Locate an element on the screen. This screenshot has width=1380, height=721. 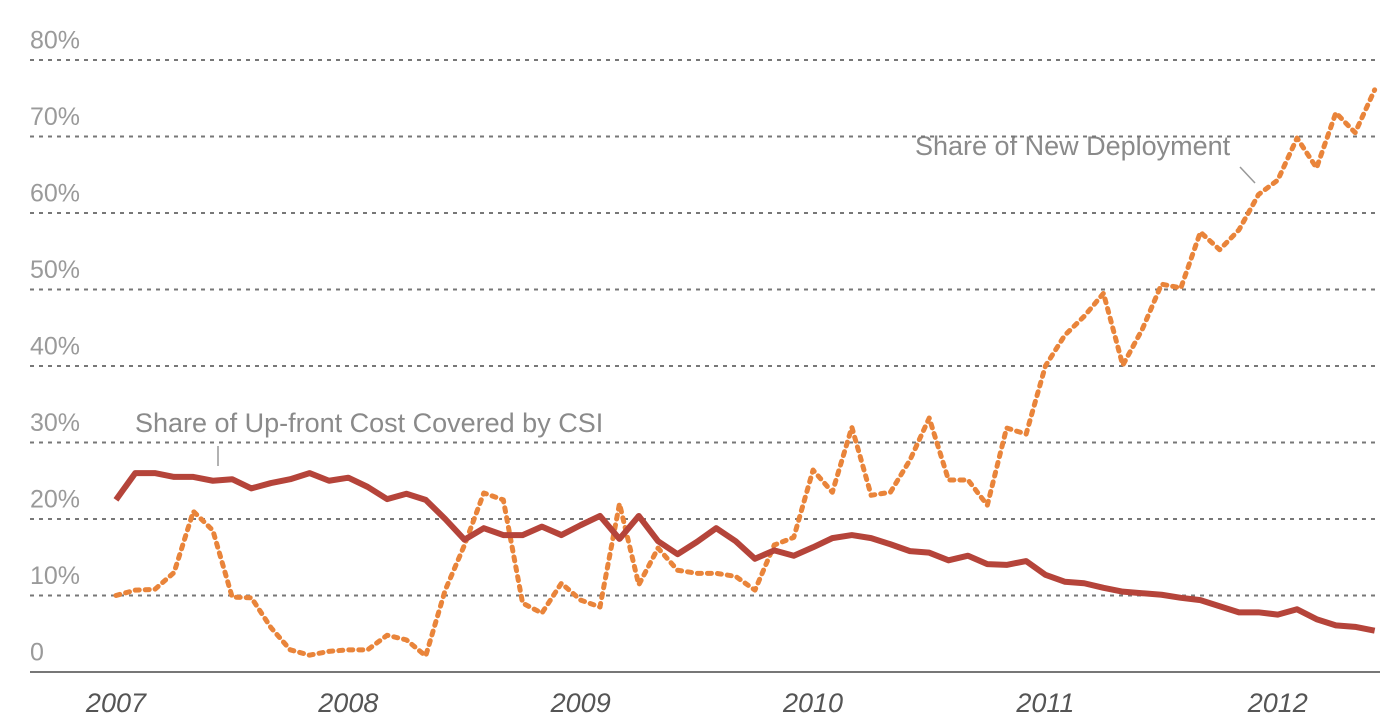
x-tick-label: 2009 is located at coordinates (580, 703).